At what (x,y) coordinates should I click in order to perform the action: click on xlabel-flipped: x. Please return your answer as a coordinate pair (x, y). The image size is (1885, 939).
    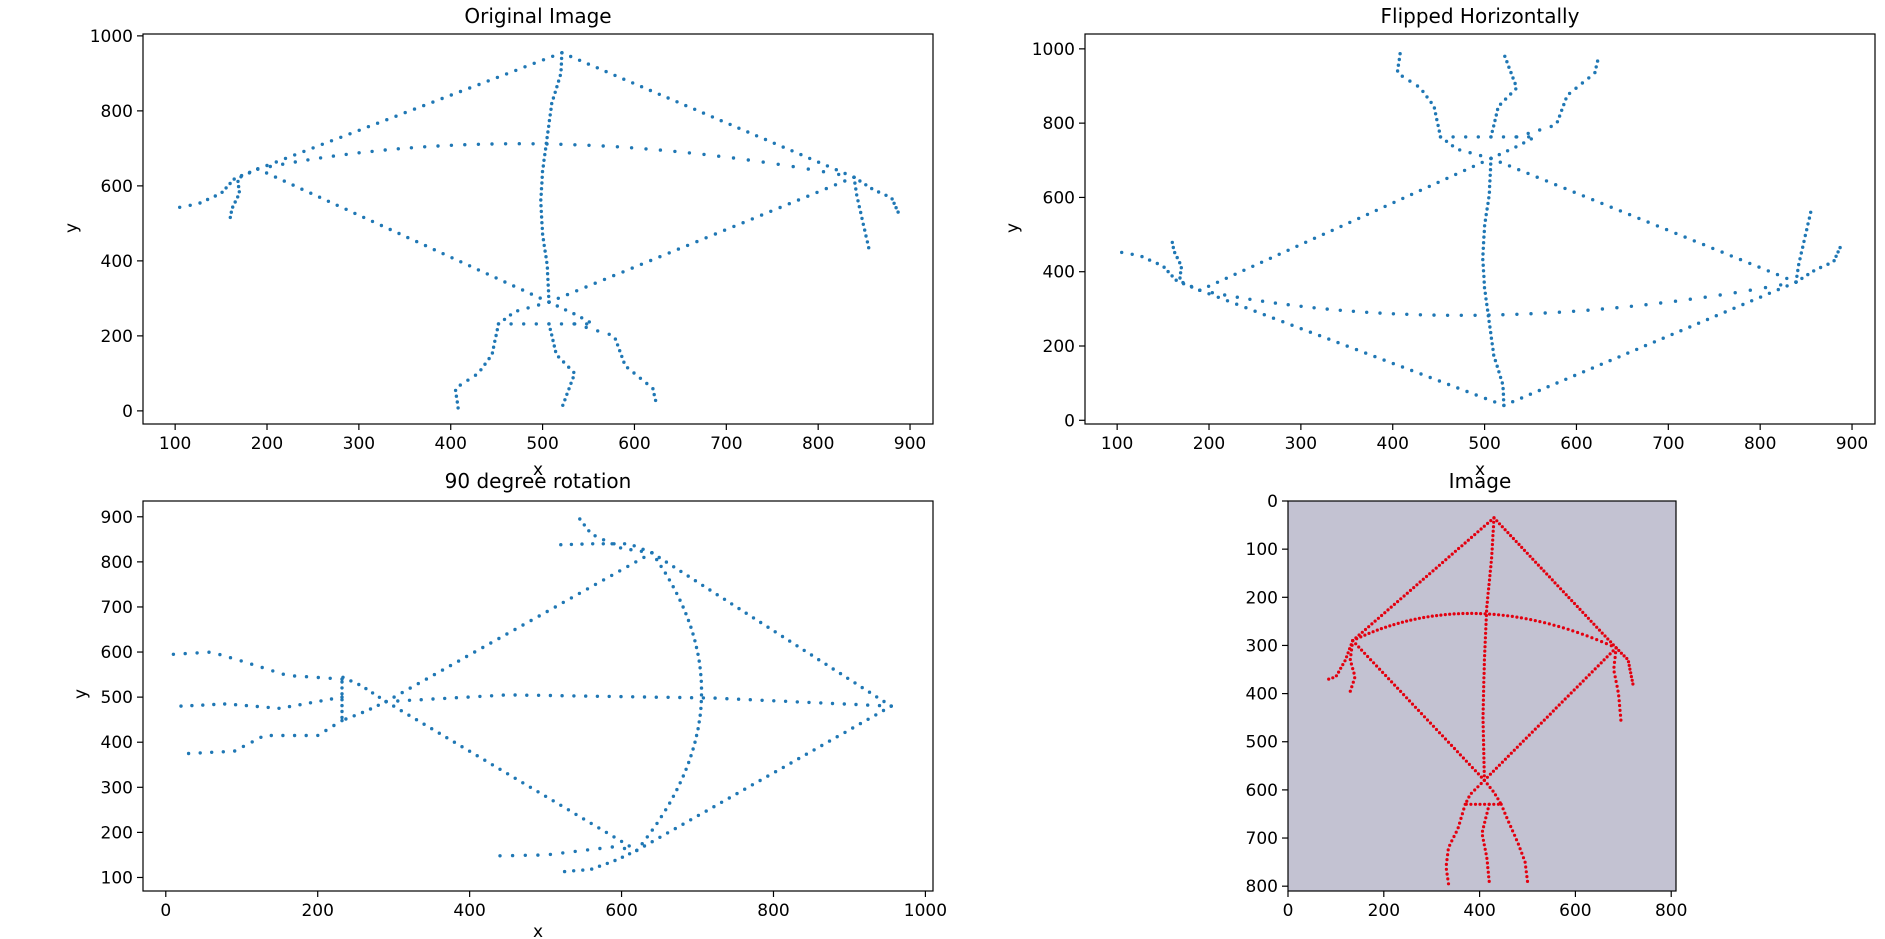
    Looking at the image, I should click on (1480, 470).